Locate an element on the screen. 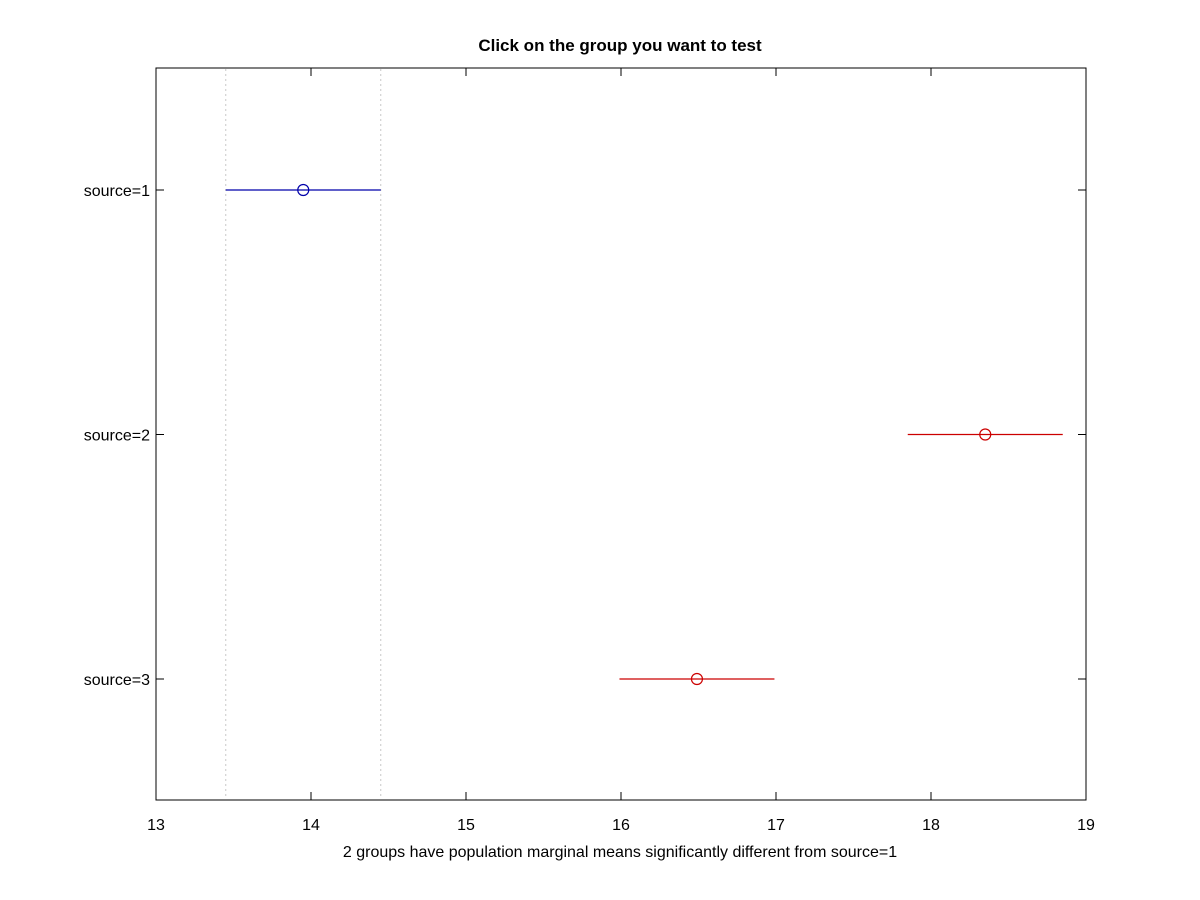 This screenshot has width=1200, height=900. y-tick-label: source=3 is located at coordinates (117, 680).